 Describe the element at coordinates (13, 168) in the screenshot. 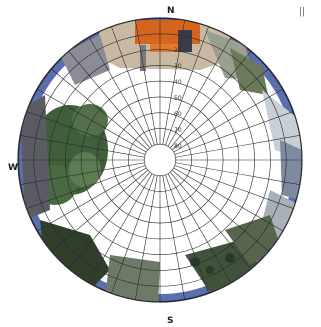

I see `compass-west: W` at that location.